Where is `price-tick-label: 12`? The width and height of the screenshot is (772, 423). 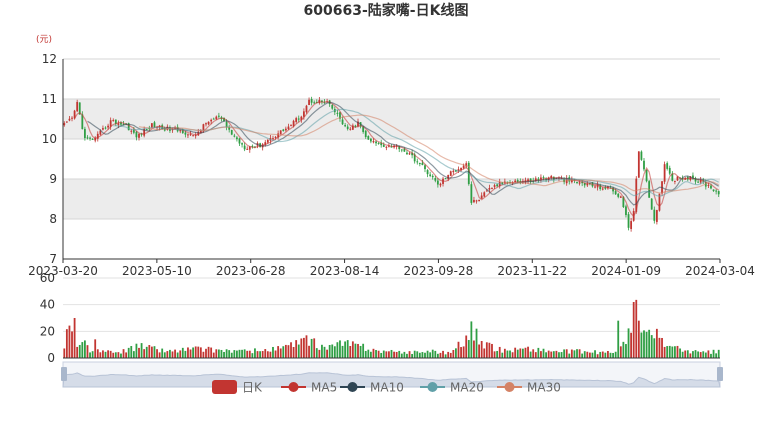 price-tick-label: 12 is located at coordinates (49, 59).